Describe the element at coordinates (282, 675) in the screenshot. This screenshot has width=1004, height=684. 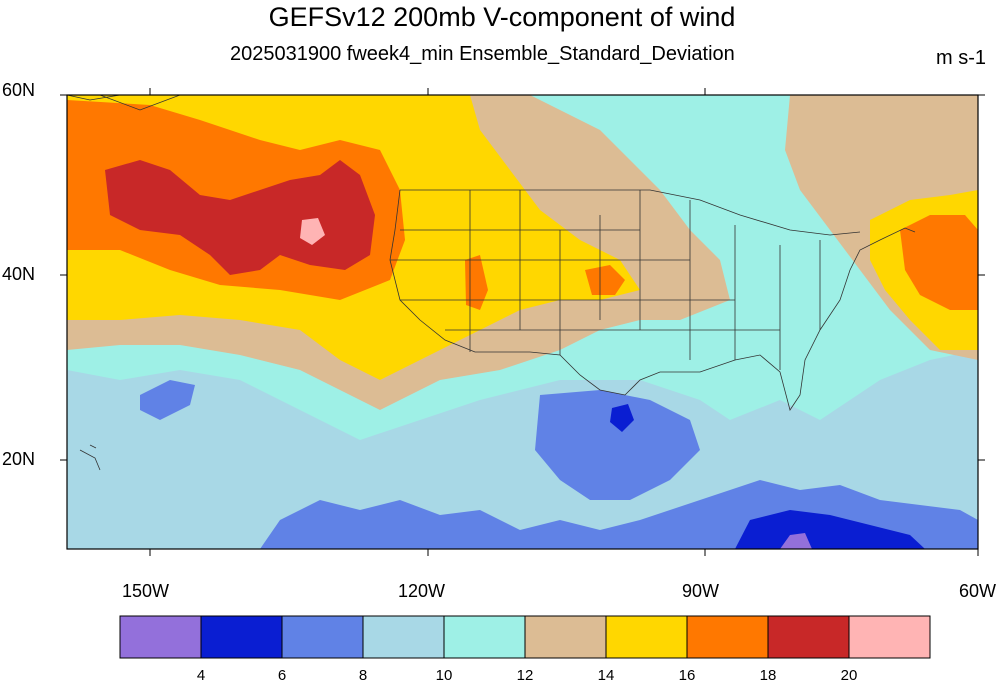
I see `colorbar-tick-label: 6` at that location.